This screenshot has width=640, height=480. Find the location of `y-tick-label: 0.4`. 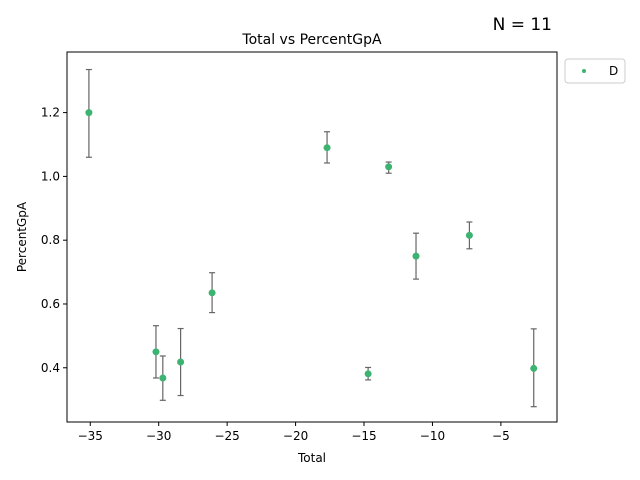

y-tick-label: 0.4 is located at coordinates (50, 368).